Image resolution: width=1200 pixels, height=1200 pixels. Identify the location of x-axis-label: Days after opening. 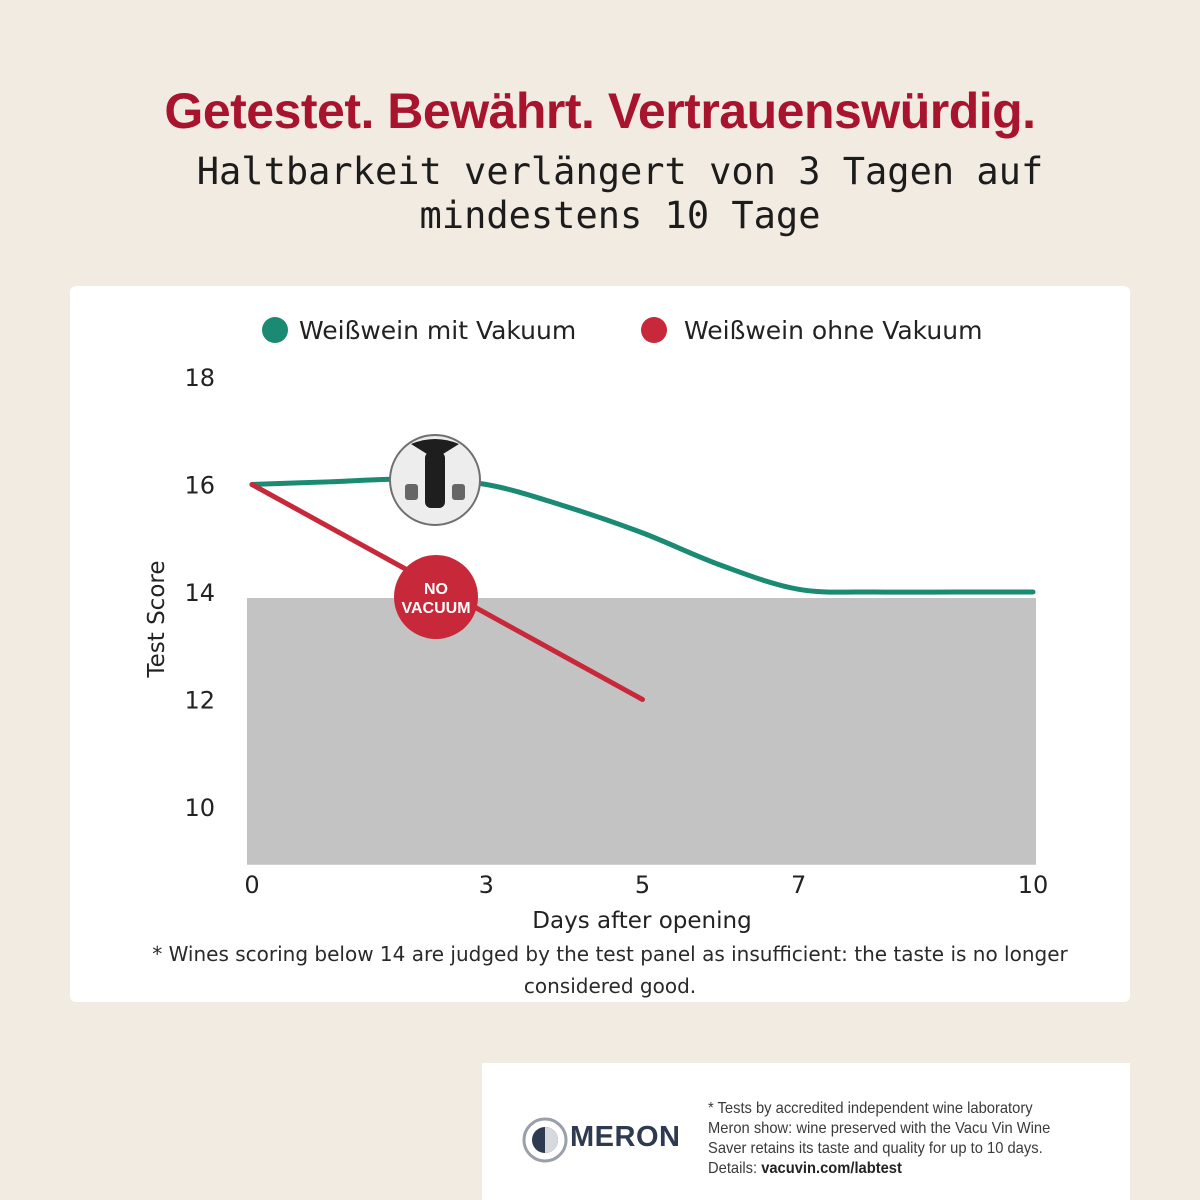
(641, 921).